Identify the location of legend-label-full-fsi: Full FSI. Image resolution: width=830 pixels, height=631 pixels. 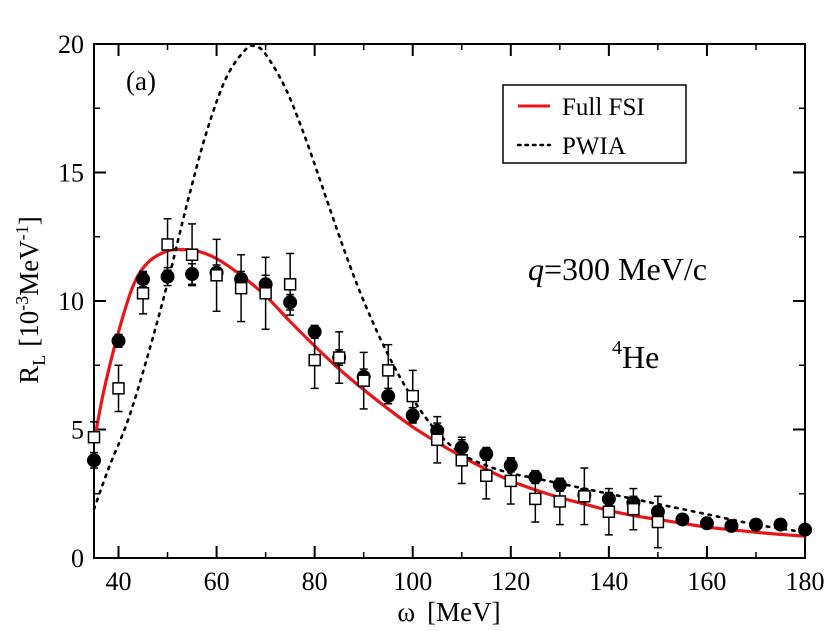
(603, 107).